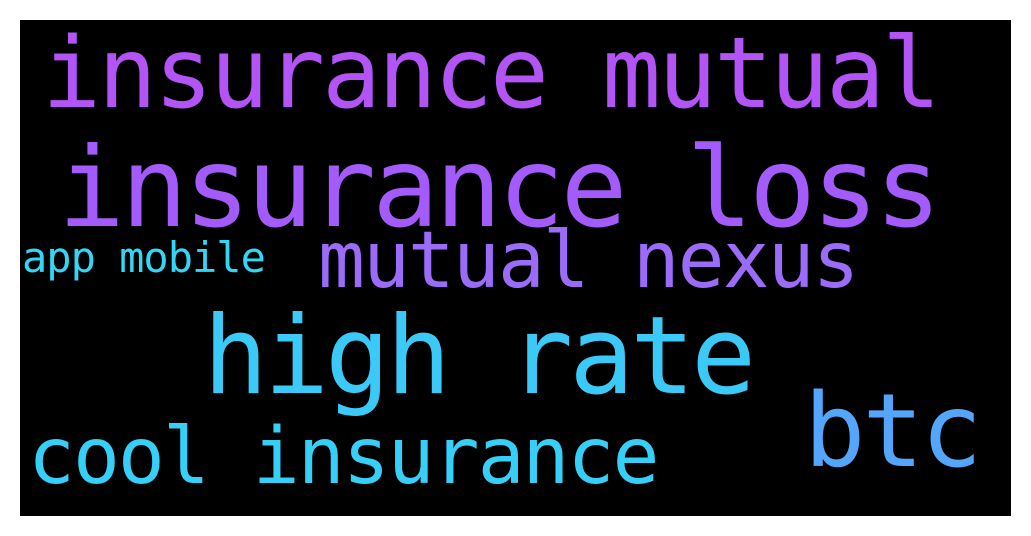 This screenshot has width=1031, height=536. I want to click on word-cool-insurance: cool insurance, so click(343, 457).